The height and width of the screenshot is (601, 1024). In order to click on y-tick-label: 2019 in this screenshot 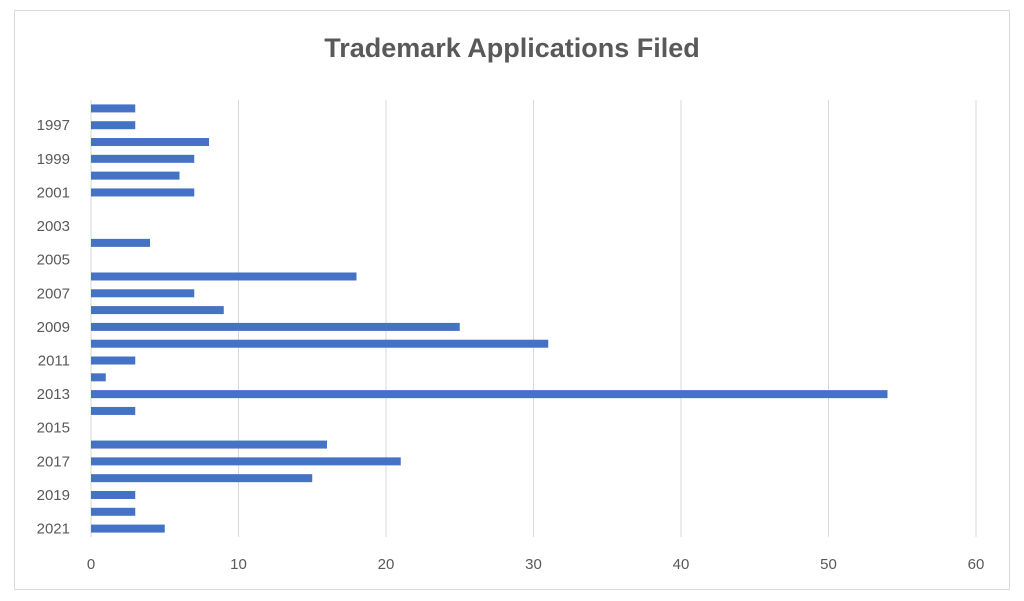, I will do `click(53, 495)`.